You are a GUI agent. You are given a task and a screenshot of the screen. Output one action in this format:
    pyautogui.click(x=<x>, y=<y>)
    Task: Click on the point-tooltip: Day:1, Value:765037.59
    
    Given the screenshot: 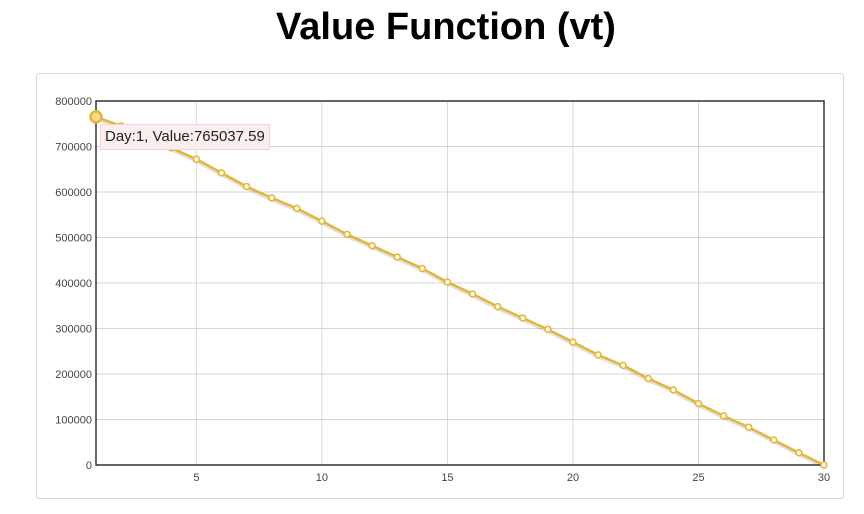 What is the action you would take?
    pyautogui.click(x=185, y=137)
    